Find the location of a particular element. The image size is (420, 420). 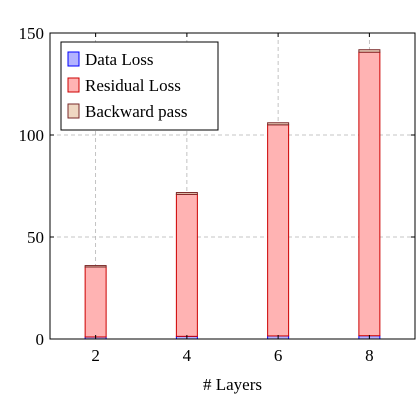

legend-swatch-backward-pass is located at coordinates (73, 111).